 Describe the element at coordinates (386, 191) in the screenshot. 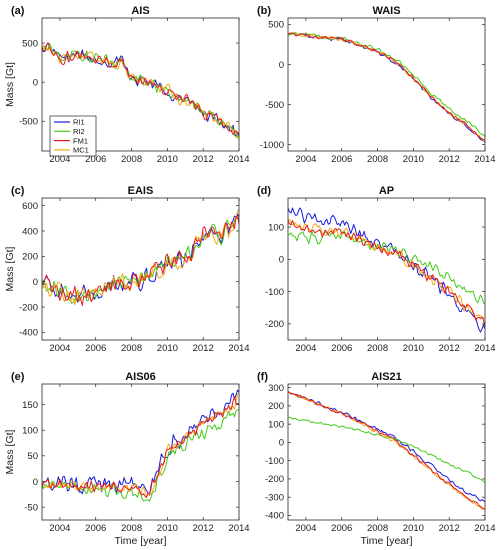

I see `panel-title: AP` at that location.